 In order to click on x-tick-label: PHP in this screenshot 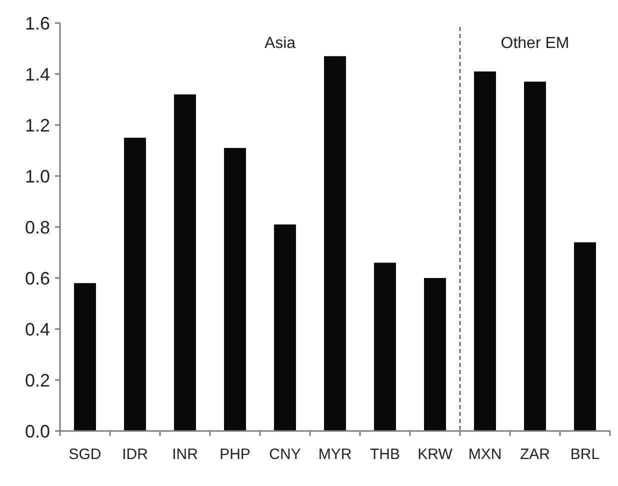, I will do `click(235, 454)`.